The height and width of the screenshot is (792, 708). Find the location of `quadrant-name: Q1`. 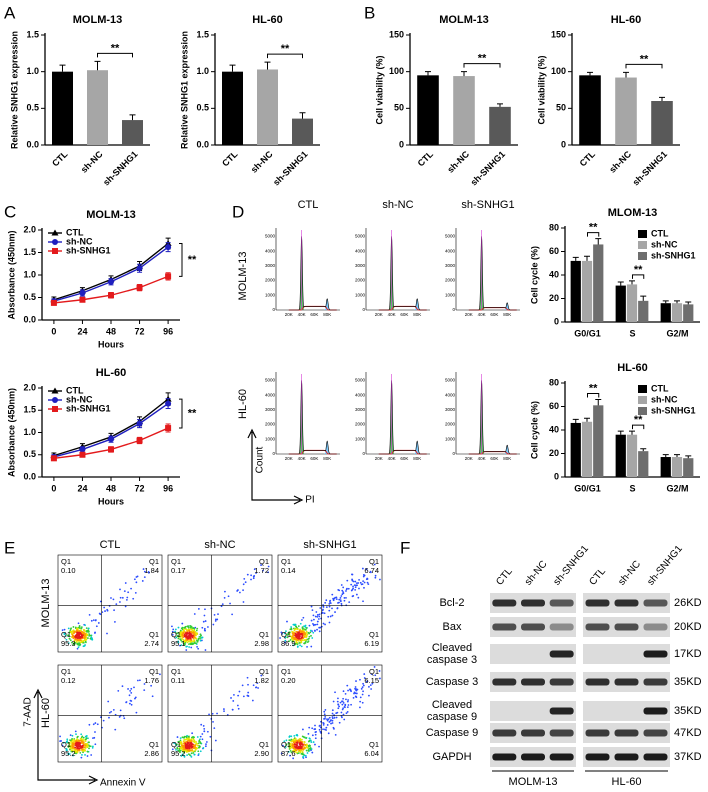

quadrant-name: Q1 is located at coordinates (286, 634).